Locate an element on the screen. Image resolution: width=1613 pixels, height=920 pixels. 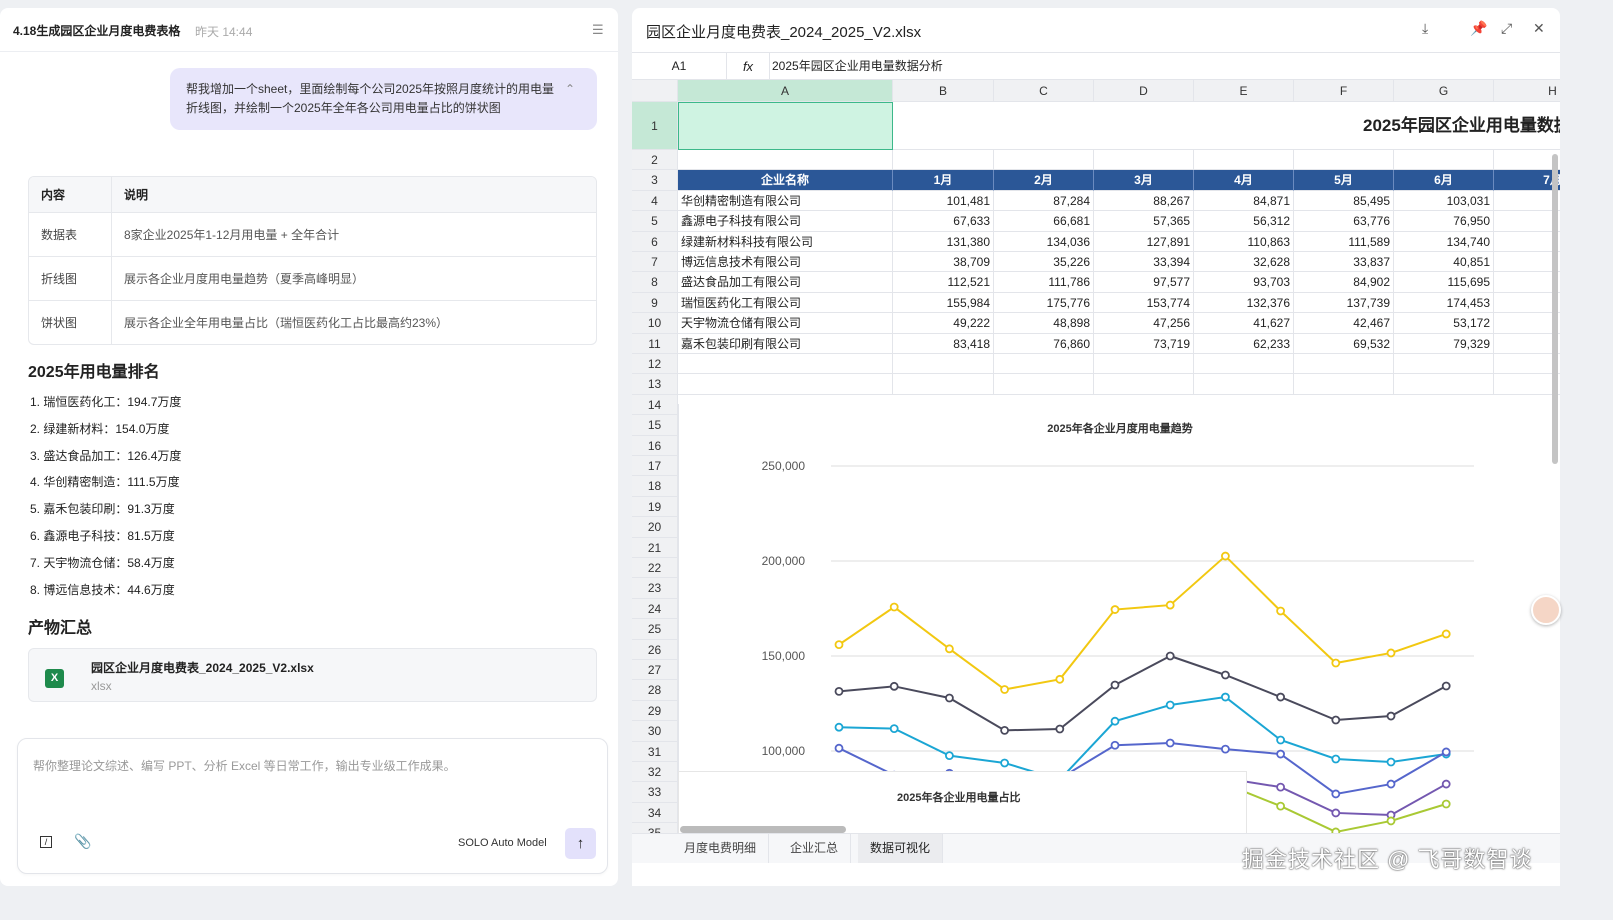
row-header: 16 is located at coordinates (655, 445).